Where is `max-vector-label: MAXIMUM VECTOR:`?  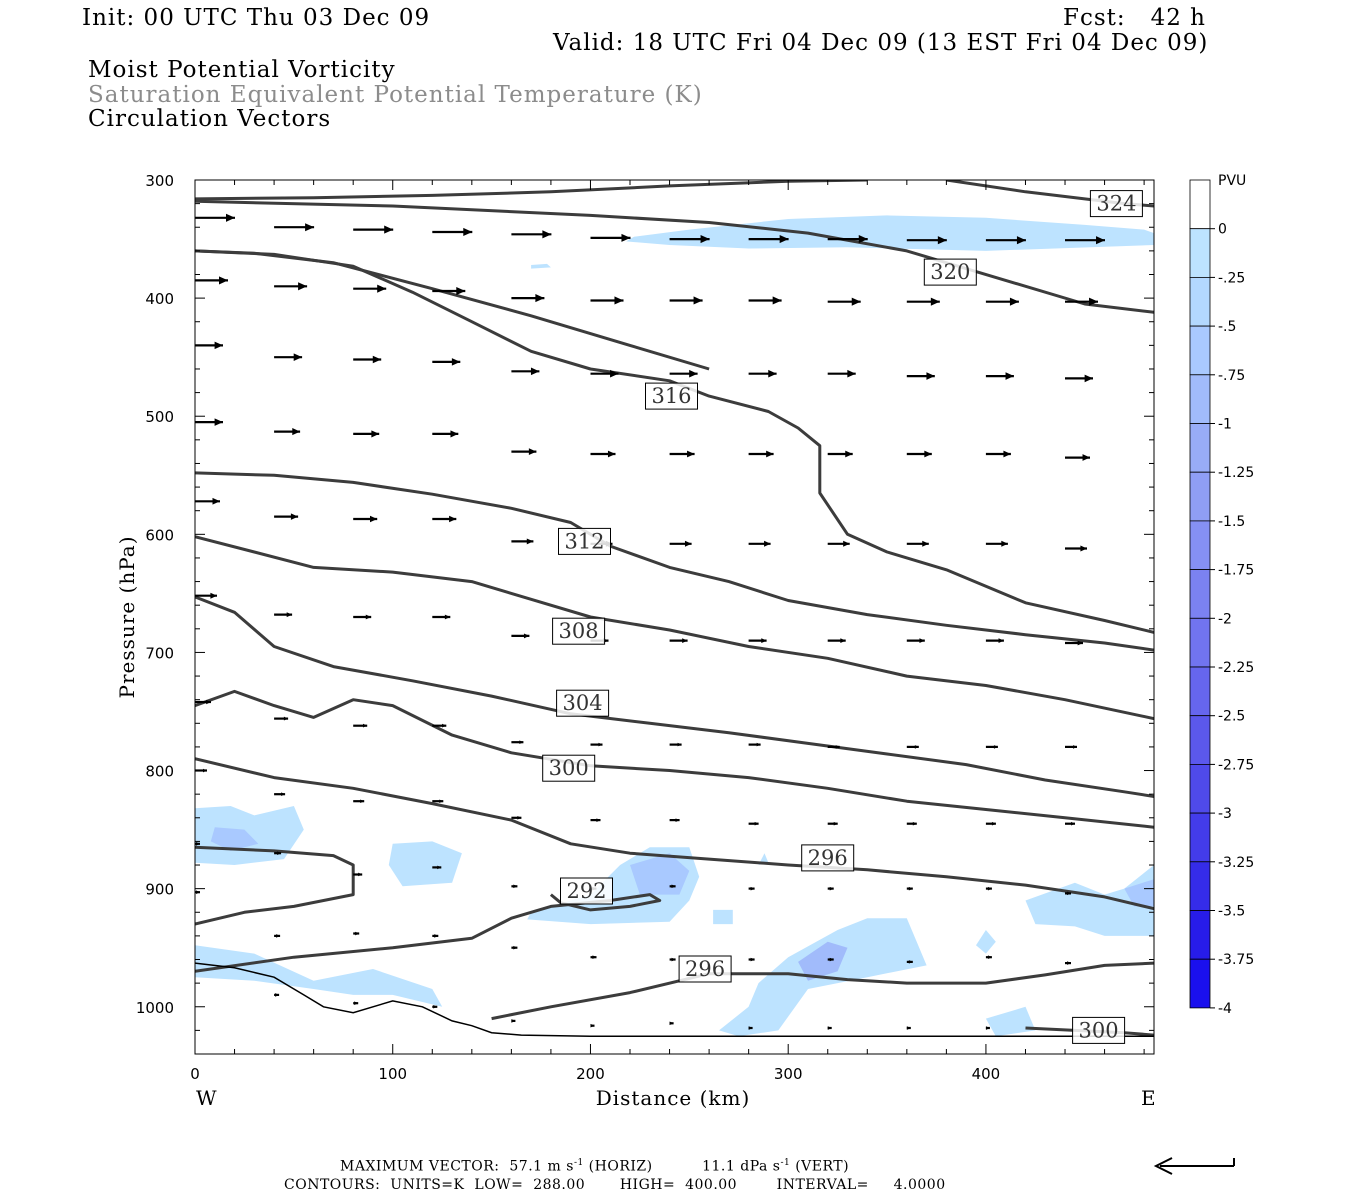
max-vector-label: MAXIMUM VECTOR: is located at coordinates (420, 1166).